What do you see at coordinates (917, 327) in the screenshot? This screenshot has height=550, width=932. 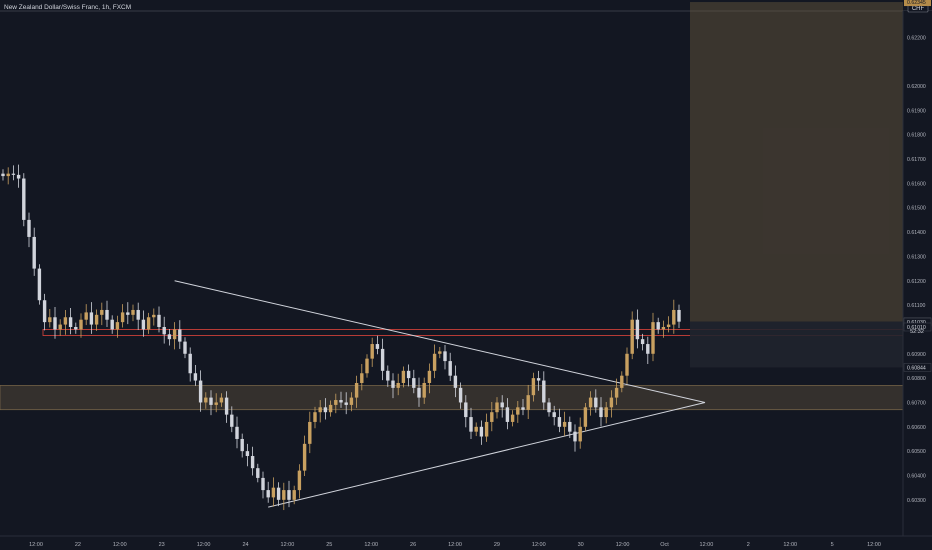 I see `price-label: 0.61010` at bounding box center [917, 327].